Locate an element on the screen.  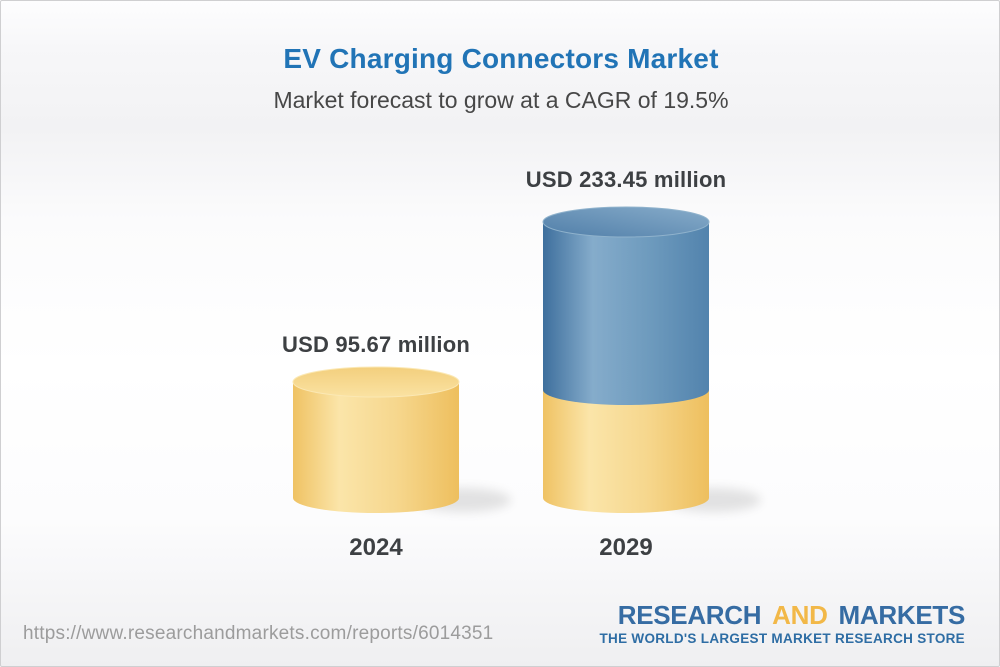
logo-word-research: RESEARCH is located at coordinates (689, 615).